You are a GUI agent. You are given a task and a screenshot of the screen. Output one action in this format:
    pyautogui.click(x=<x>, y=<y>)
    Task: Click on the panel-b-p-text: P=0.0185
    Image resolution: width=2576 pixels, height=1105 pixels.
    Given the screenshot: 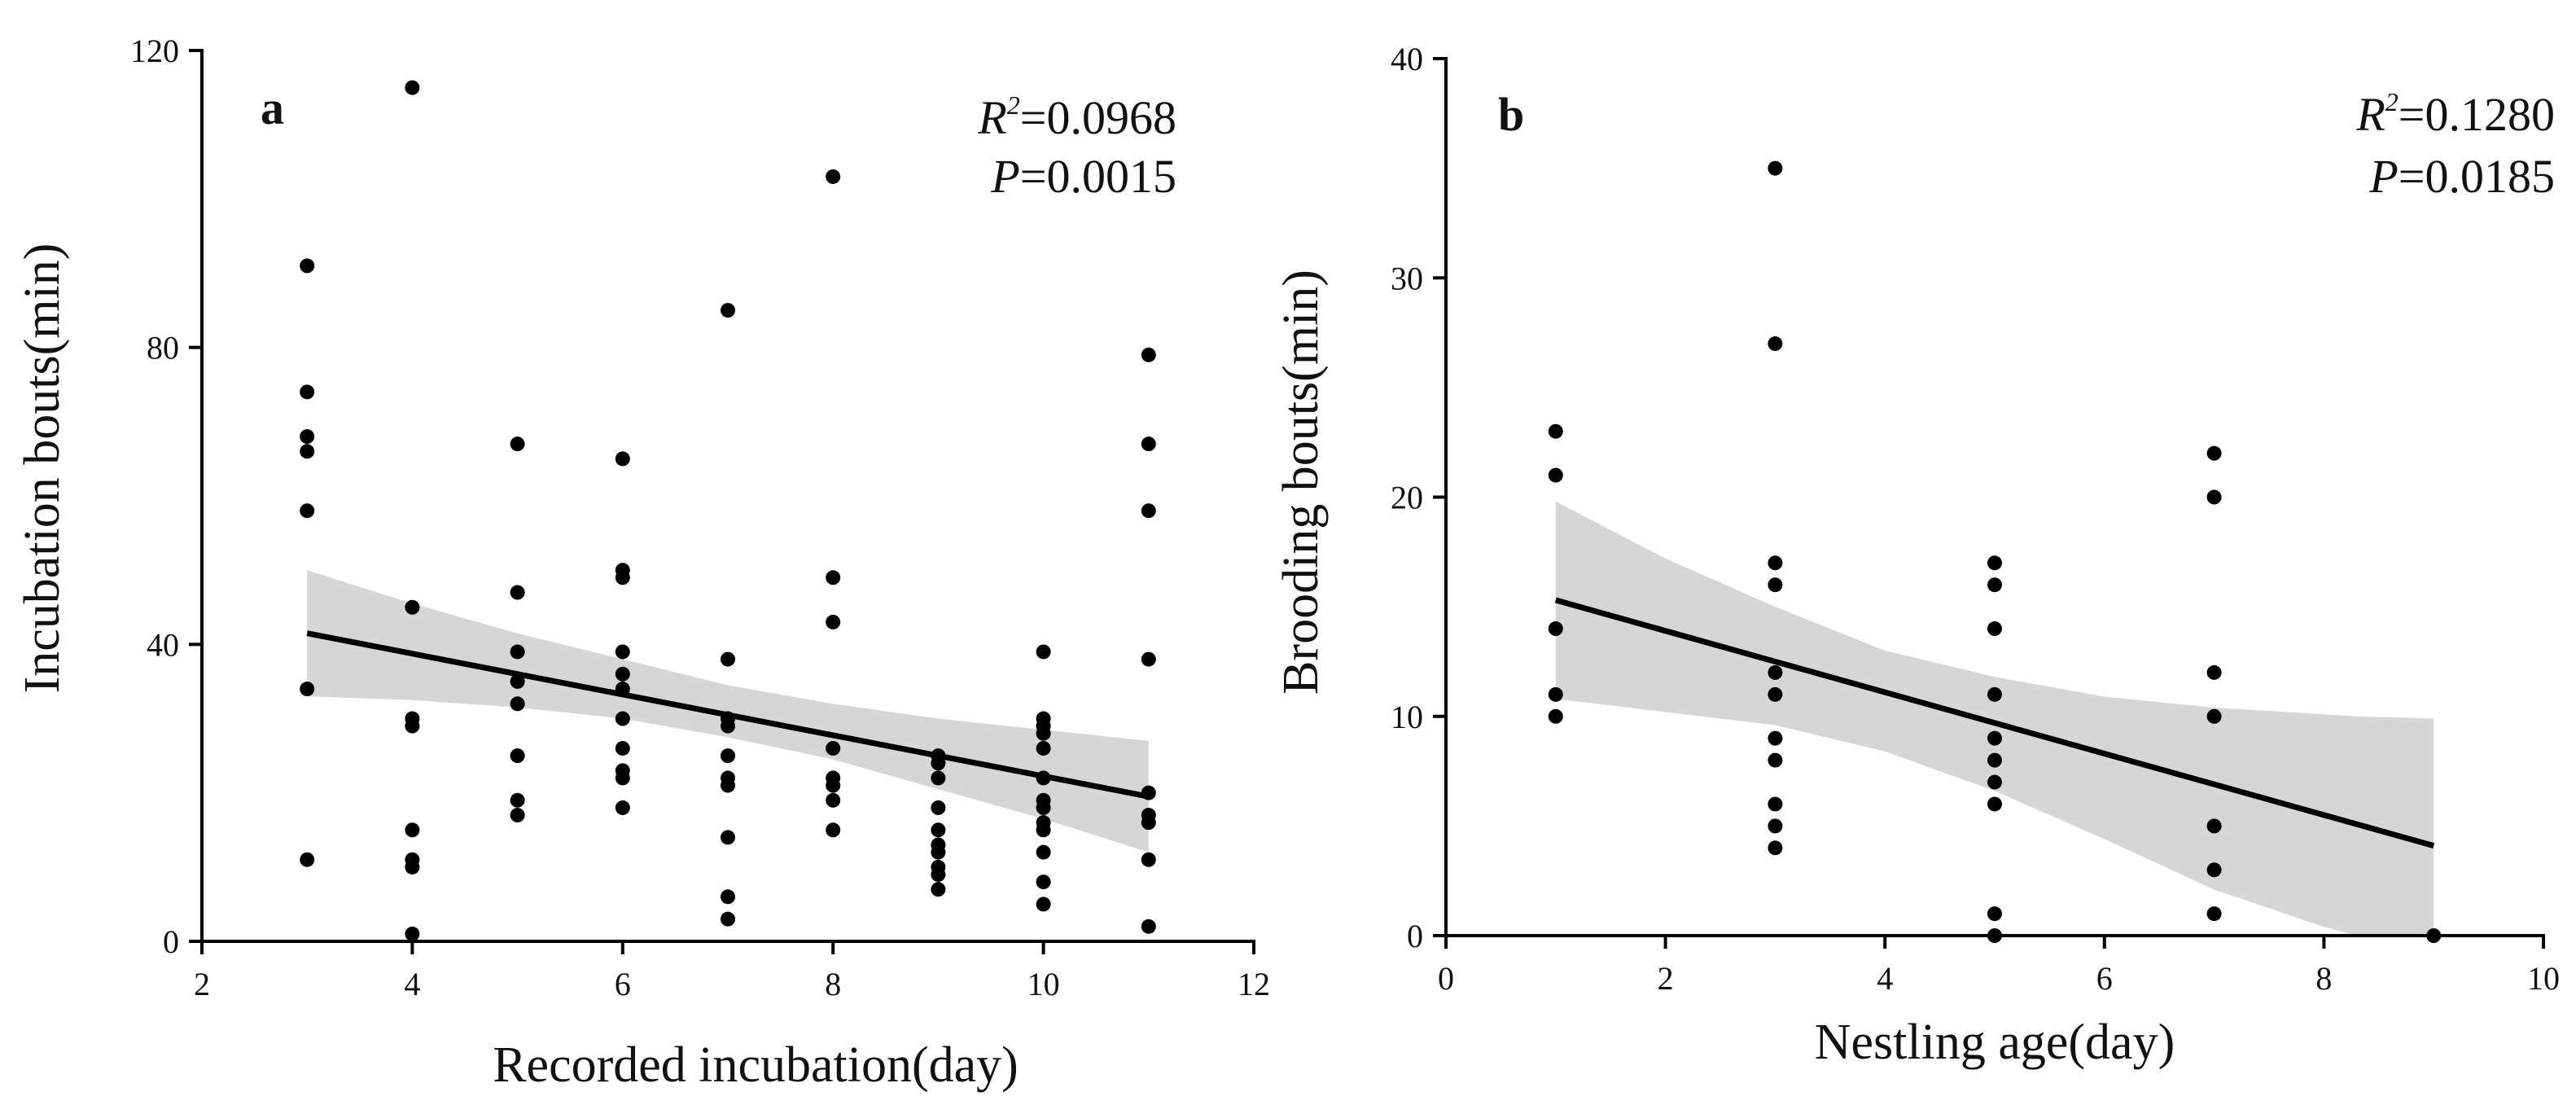 What is the action you would take?
    pyautogui.click(x=2461, y=177)
    